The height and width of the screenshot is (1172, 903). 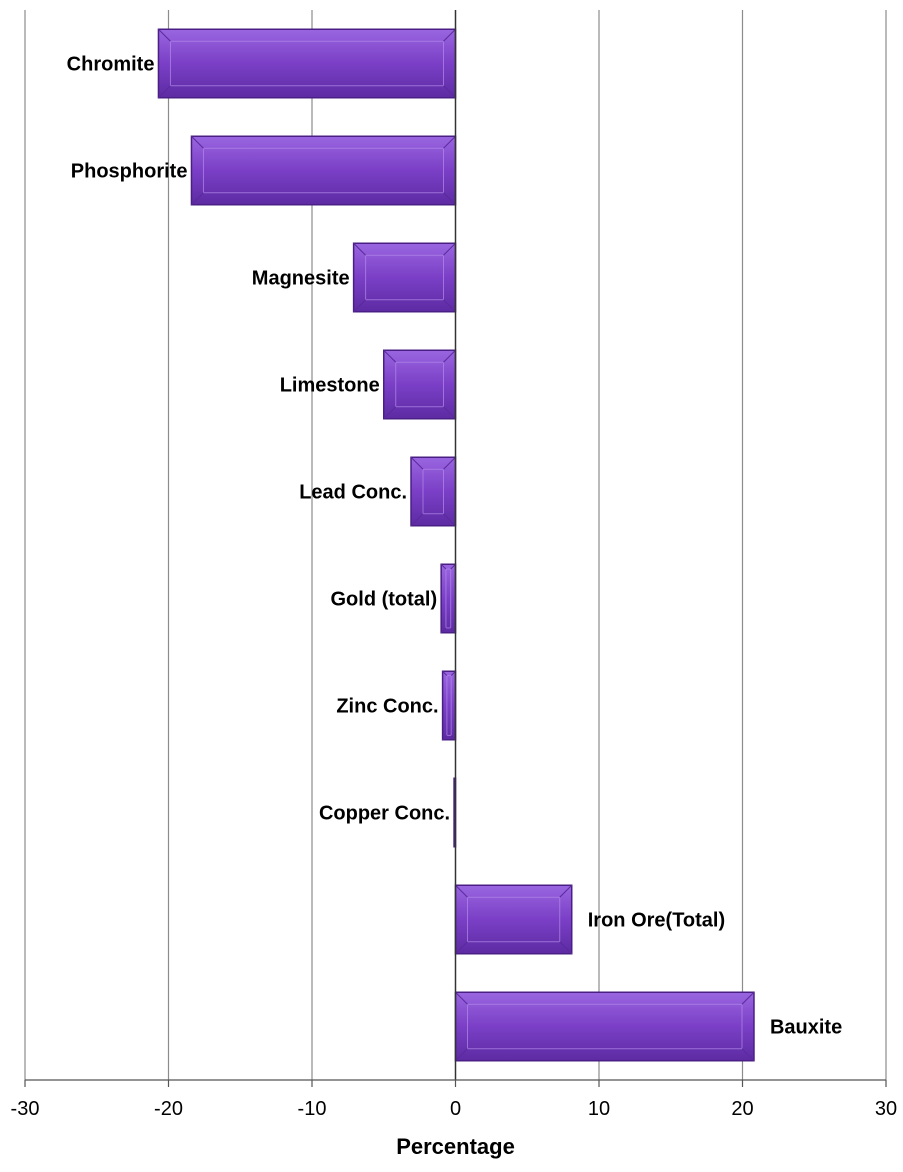 What do you see at coordinates (886, 1109) in the screenshot?
I see `x-tick-label: 30` at bounding box center [886, 1109].